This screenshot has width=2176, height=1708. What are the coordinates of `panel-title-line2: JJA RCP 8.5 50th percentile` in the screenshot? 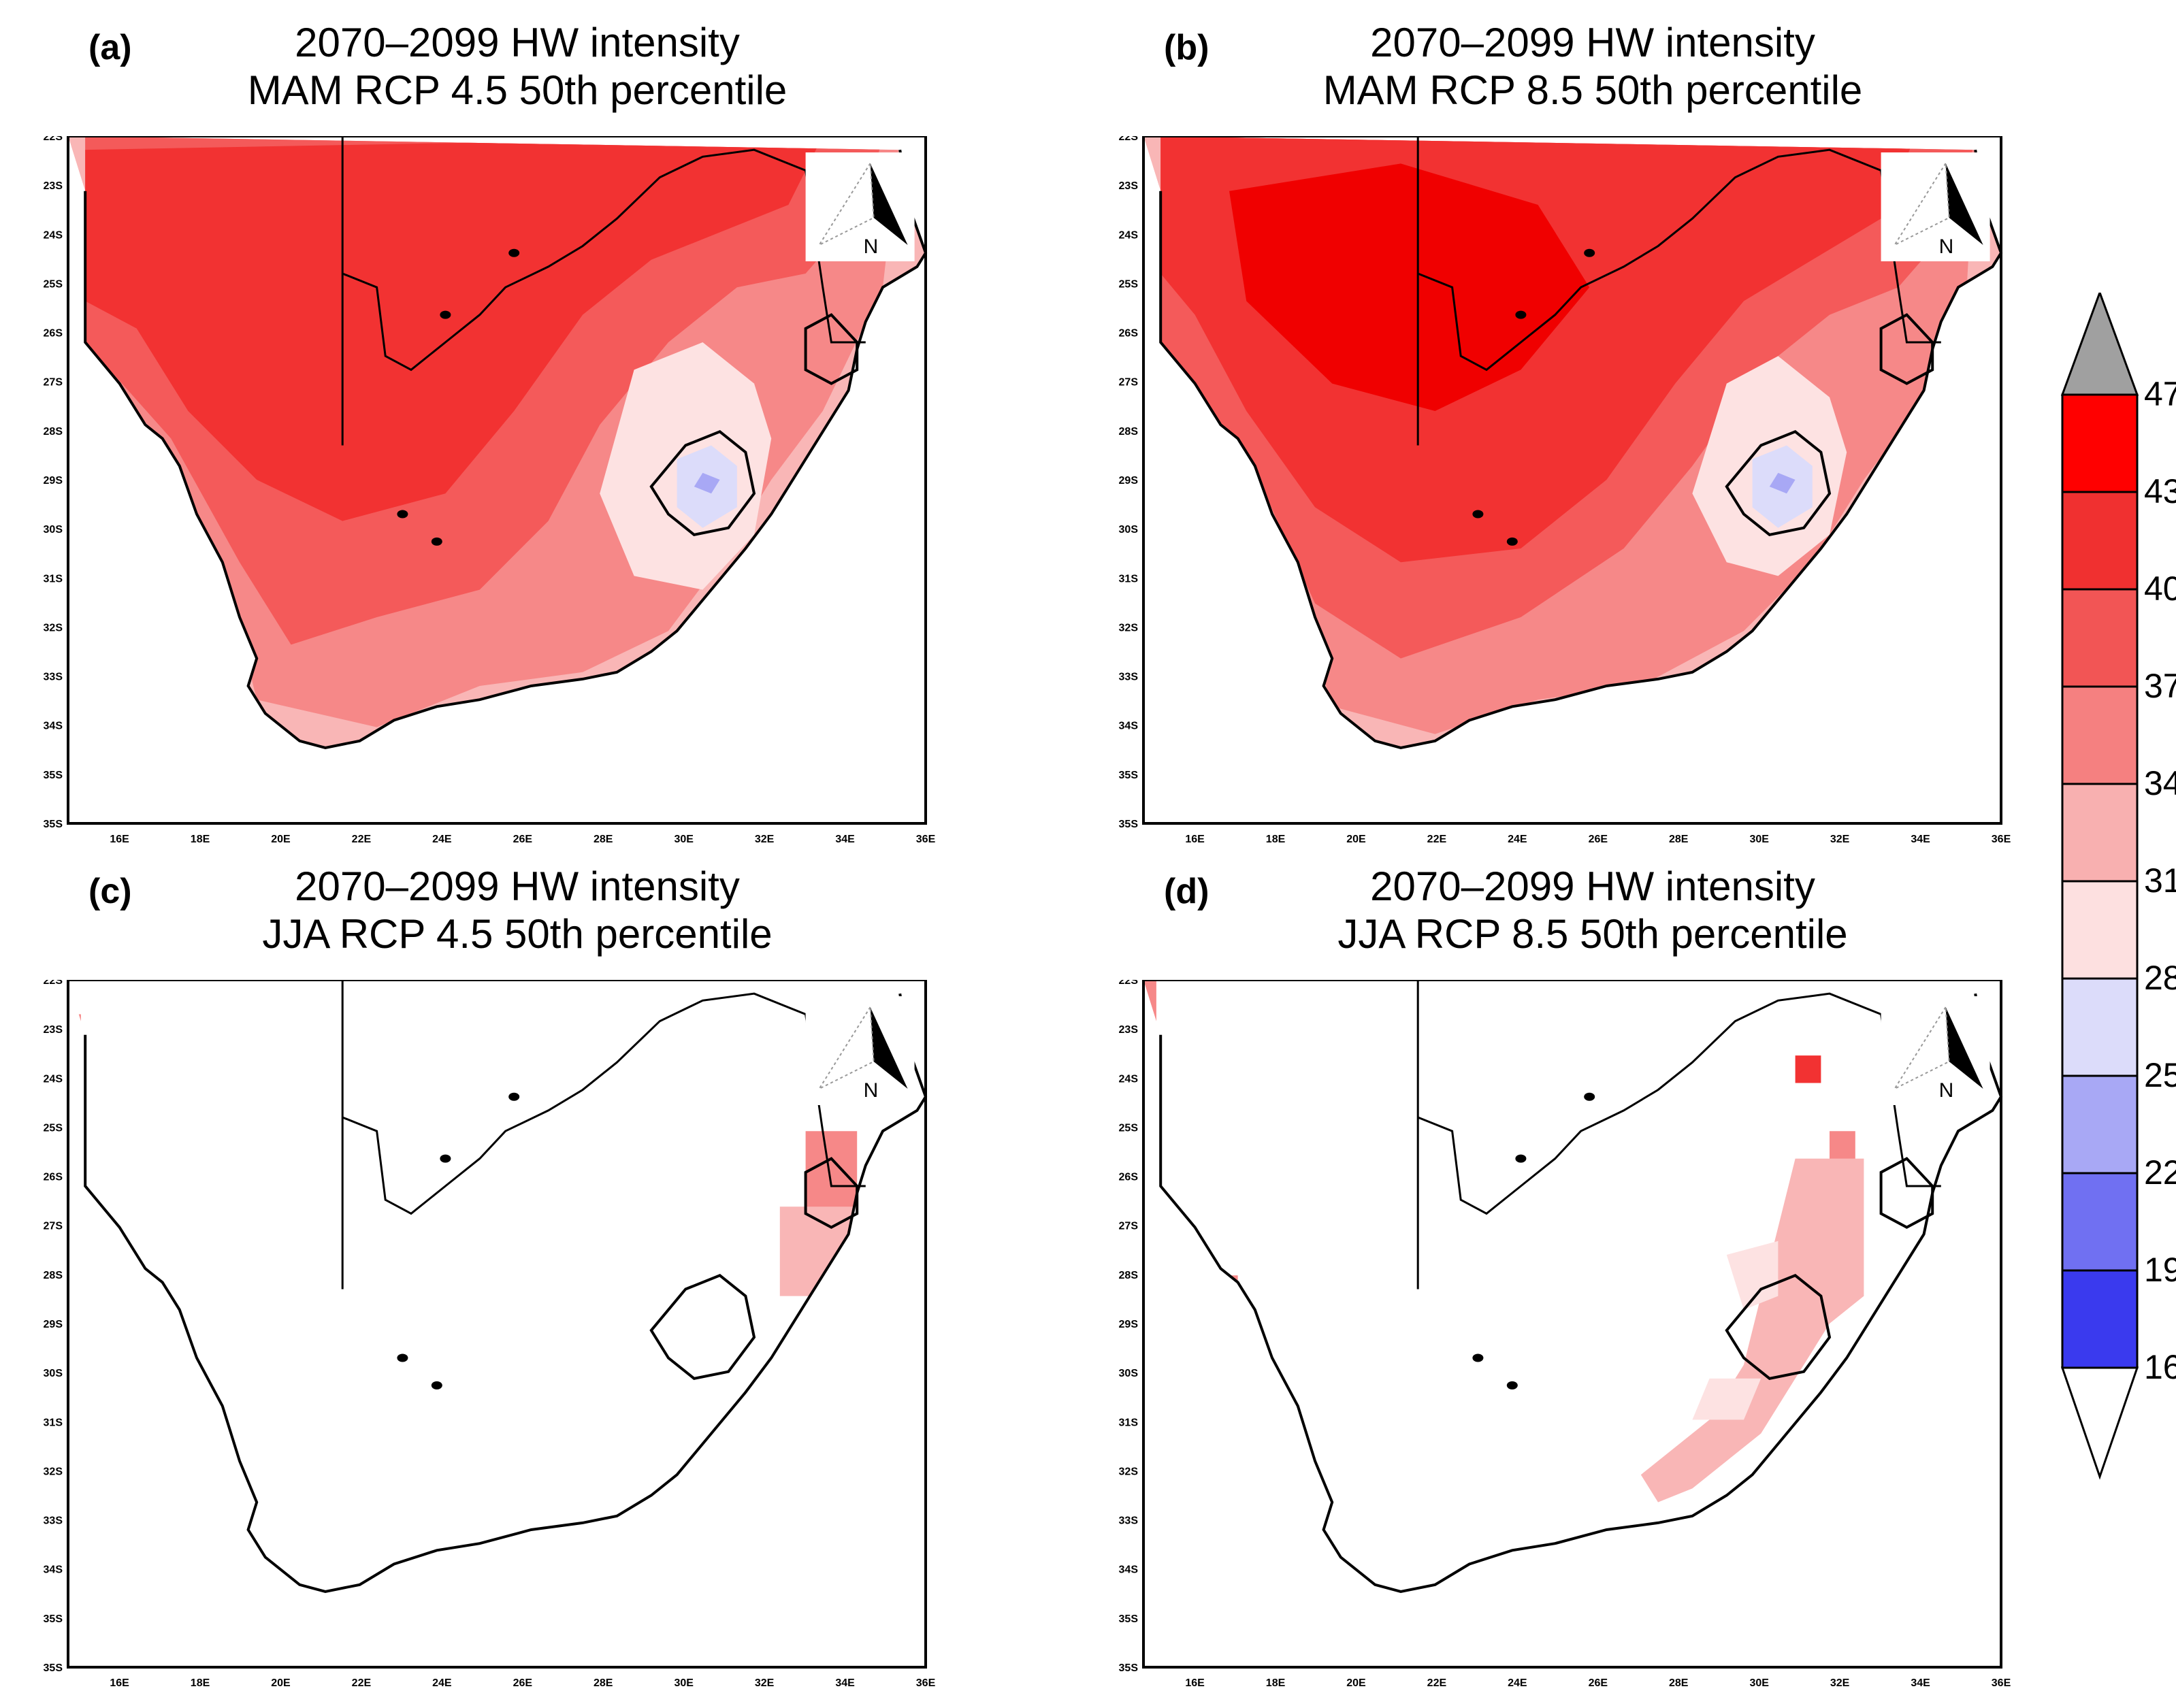 It's located at (1593, 934).